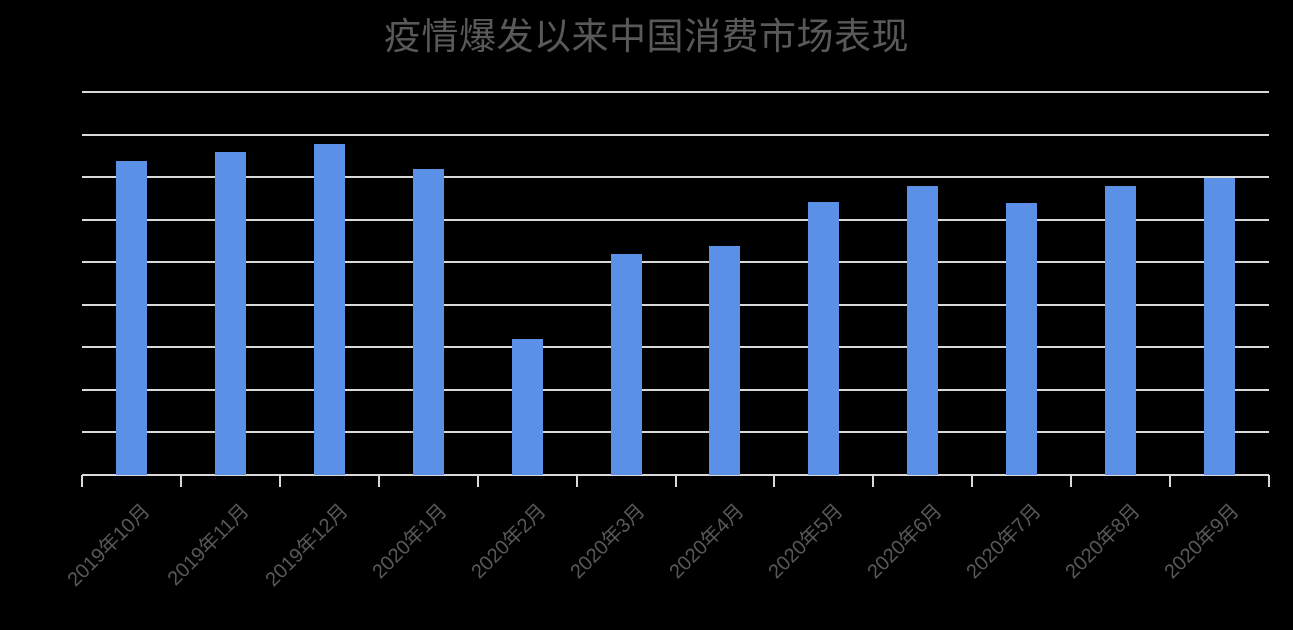 The image size is (1293, 630). What do you see at coordinates (109, 546) in the screenshot?
I see `x-axis-label: 2019年10月` at bounding box center [109, 546].